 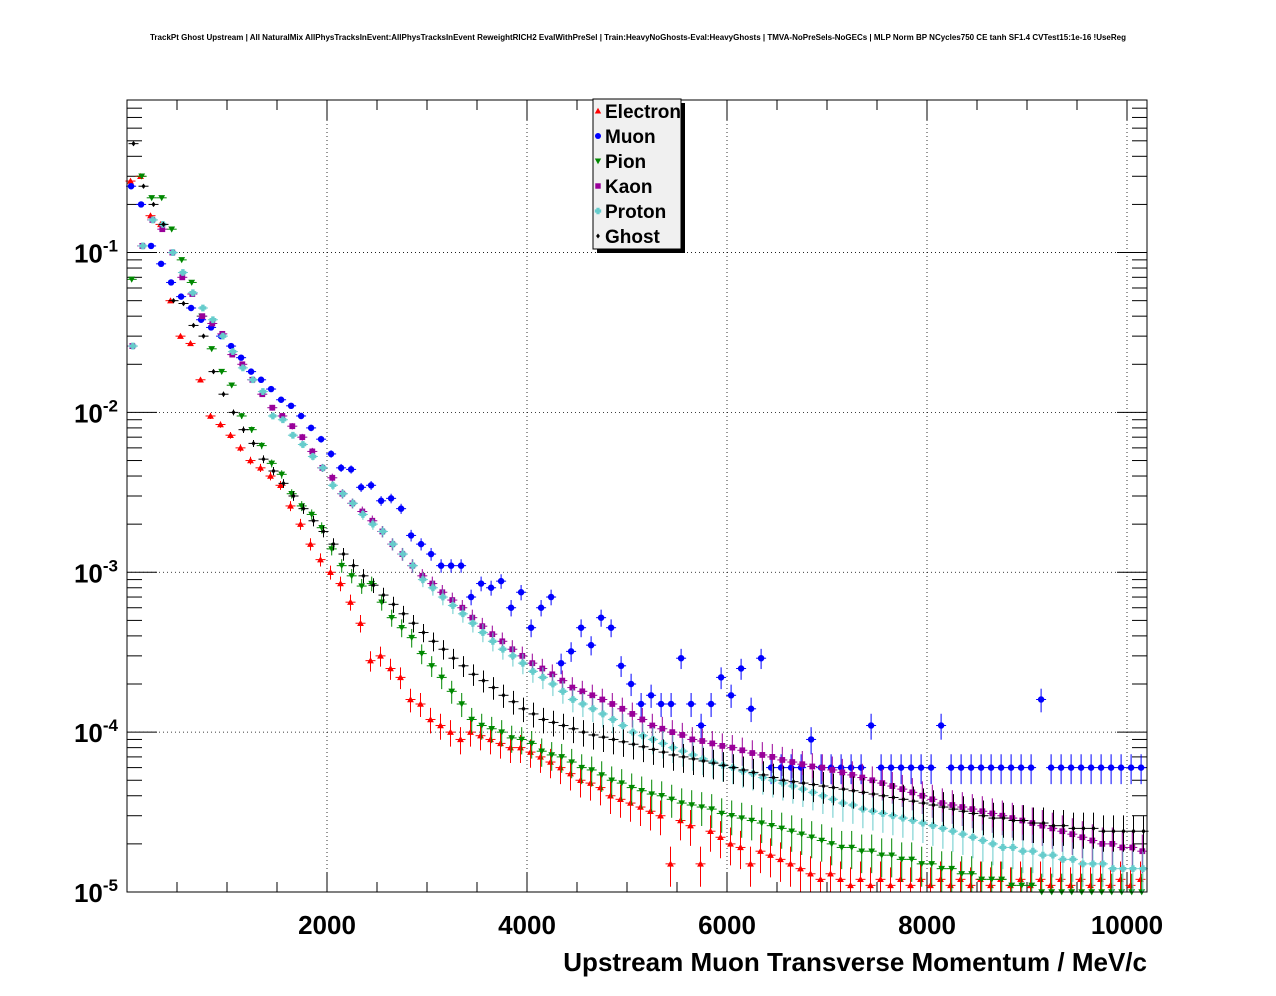 I want to click on legend-label: Electron, so click(x=643, y=112).